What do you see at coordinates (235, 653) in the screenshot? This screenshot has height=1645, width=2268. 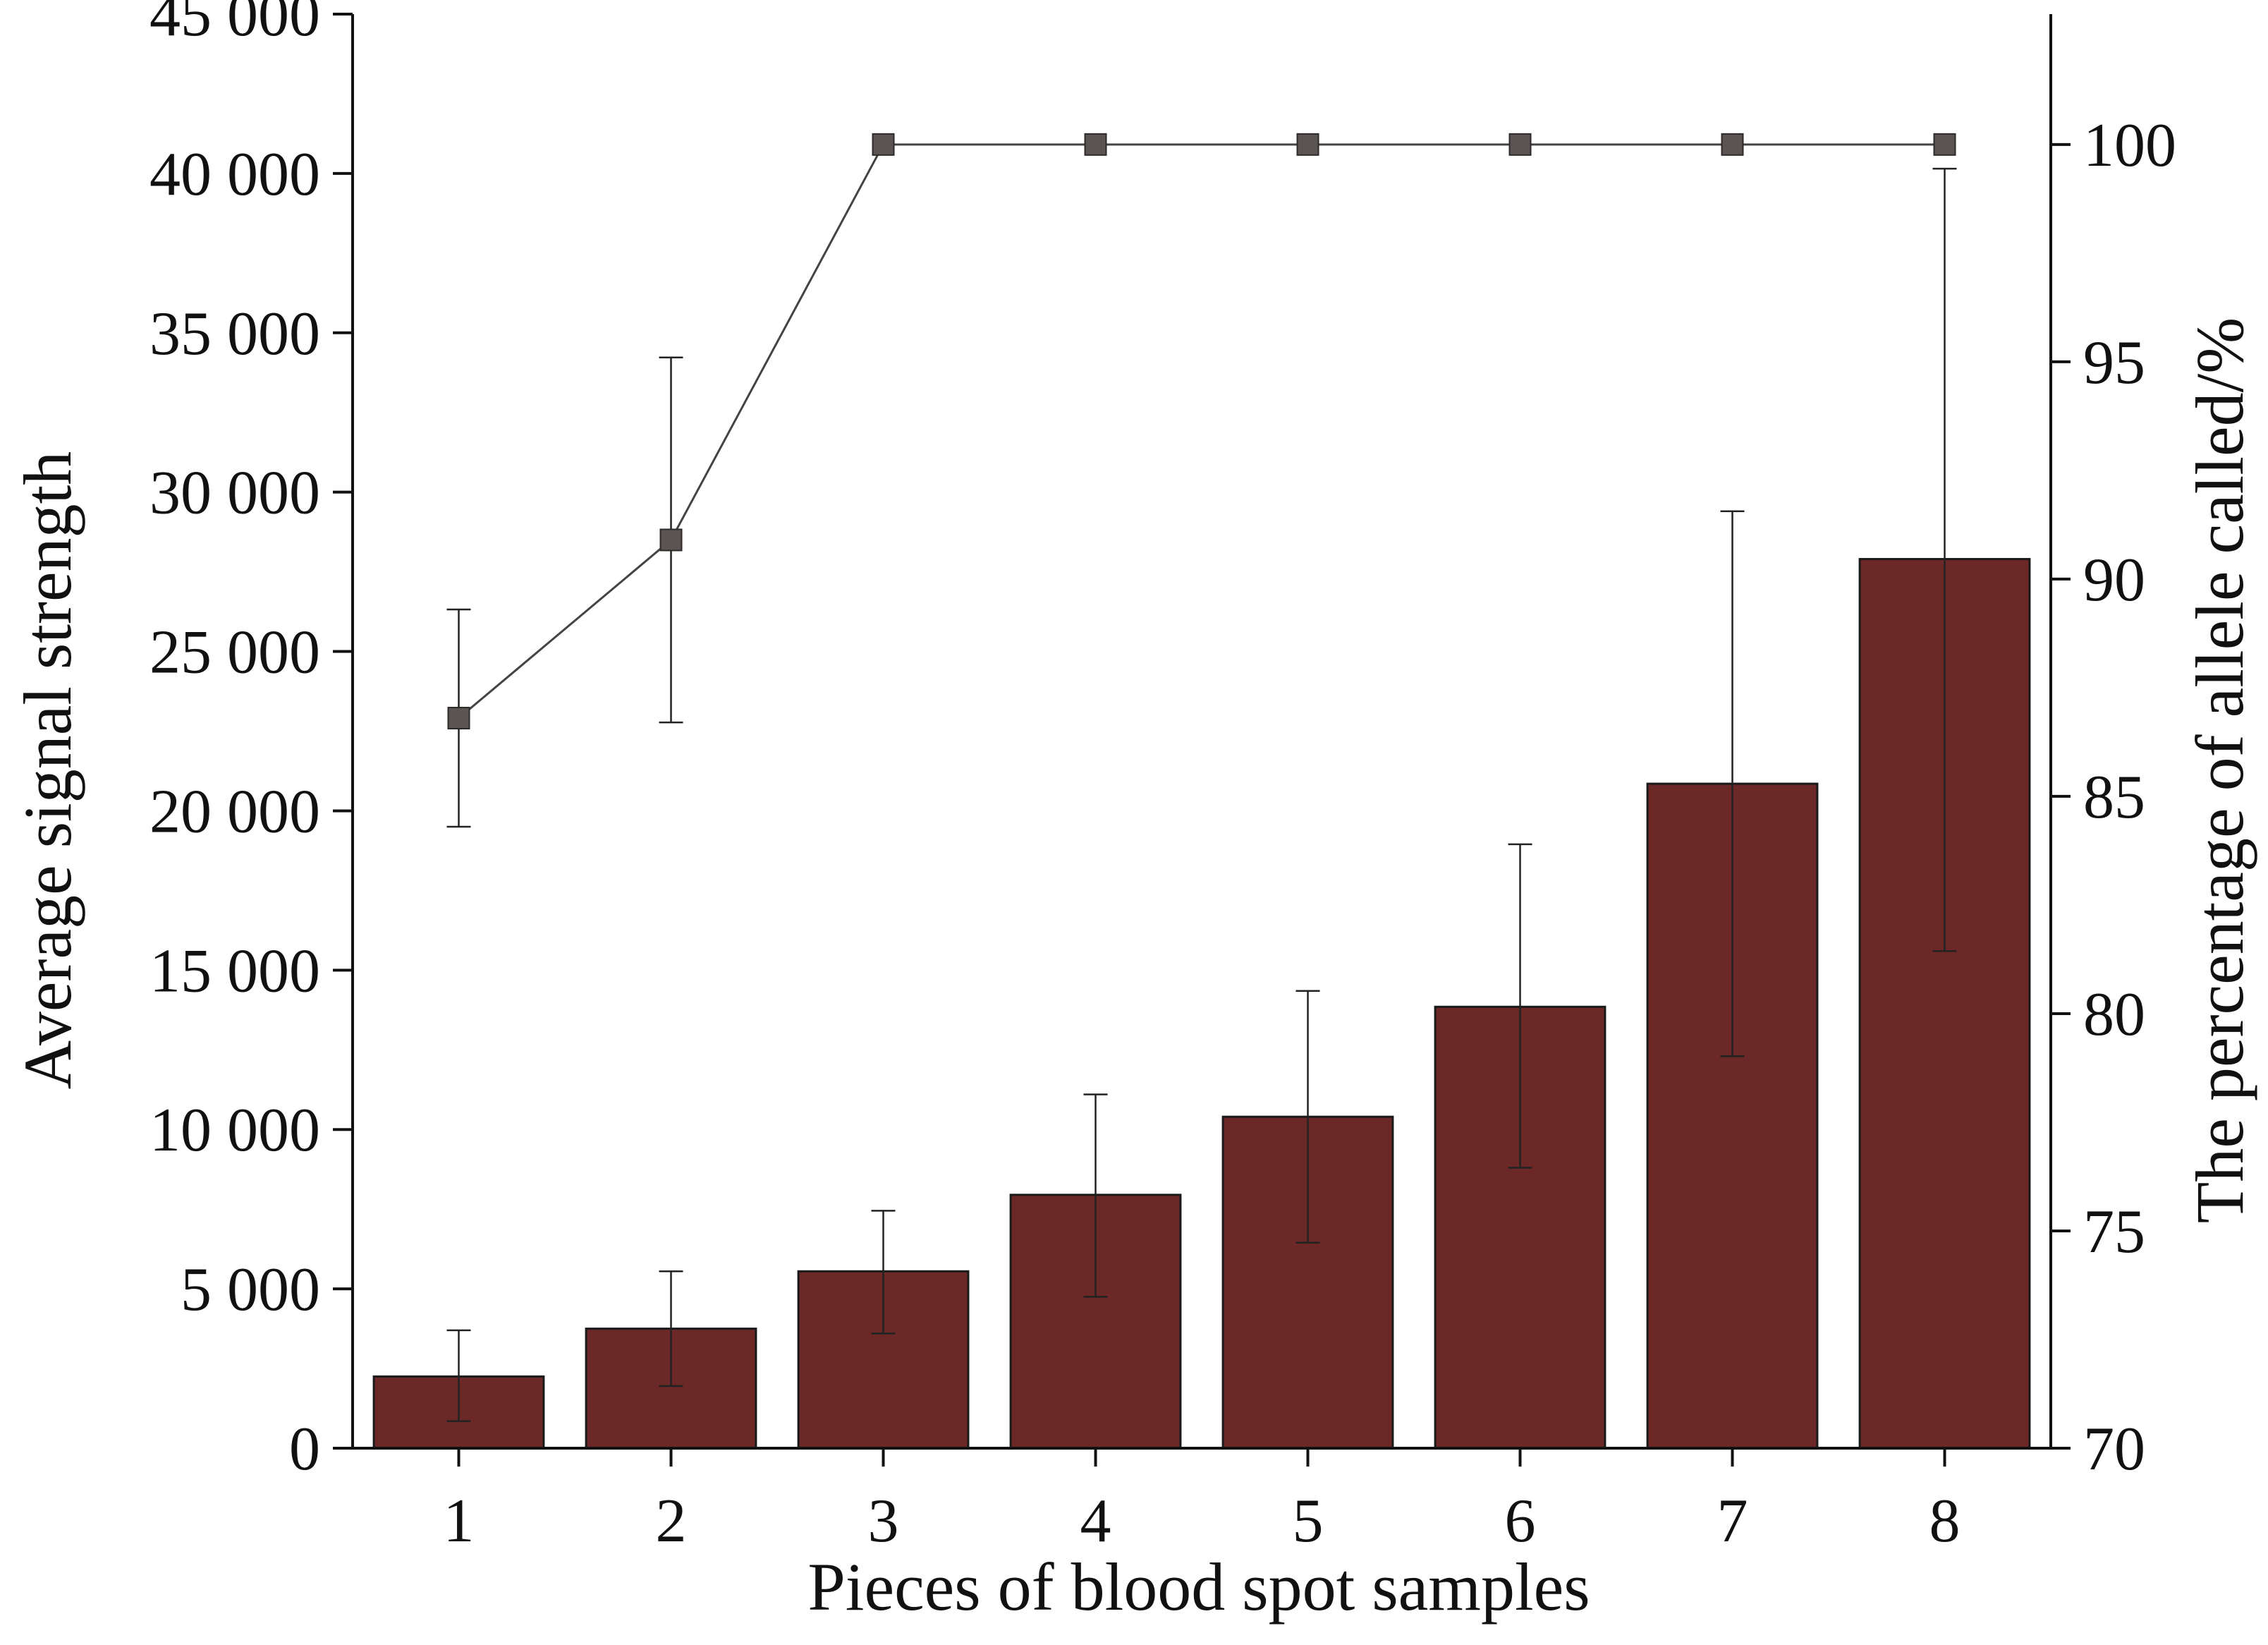 I see `left-tick-label: 25 000` at bounding box center [235, 653].